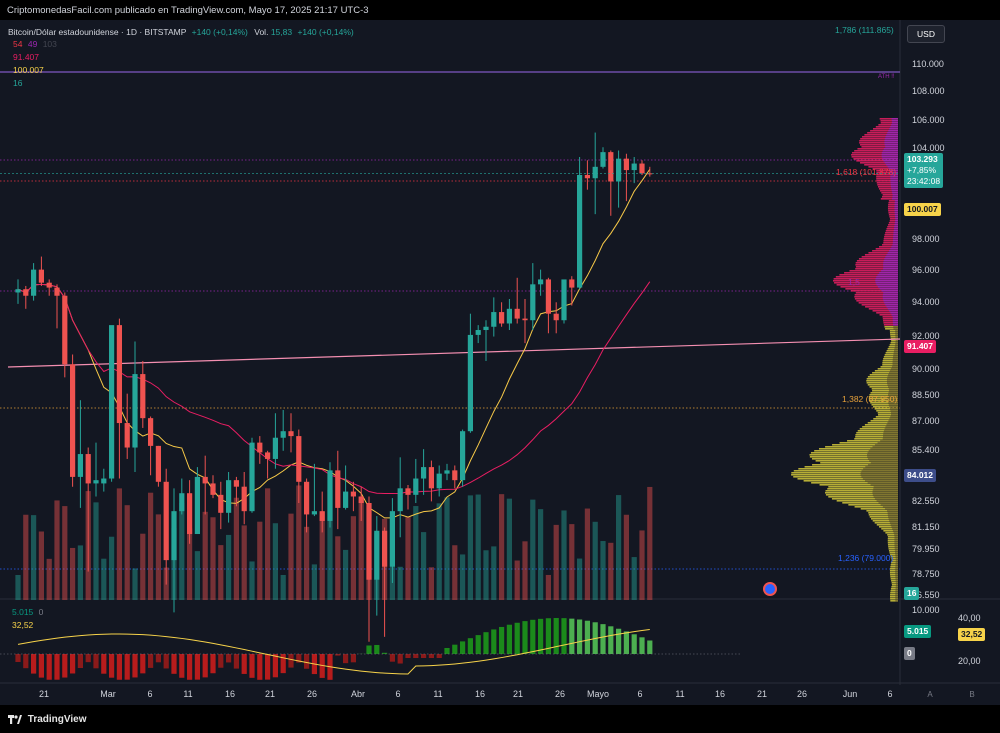 This screenshot has height=733, width=1000. What do you see at coordinates (864, 30) in the screenshot?
I see `top-fib-label: 1,786 (111.865)` at bounding box center [864, 30].